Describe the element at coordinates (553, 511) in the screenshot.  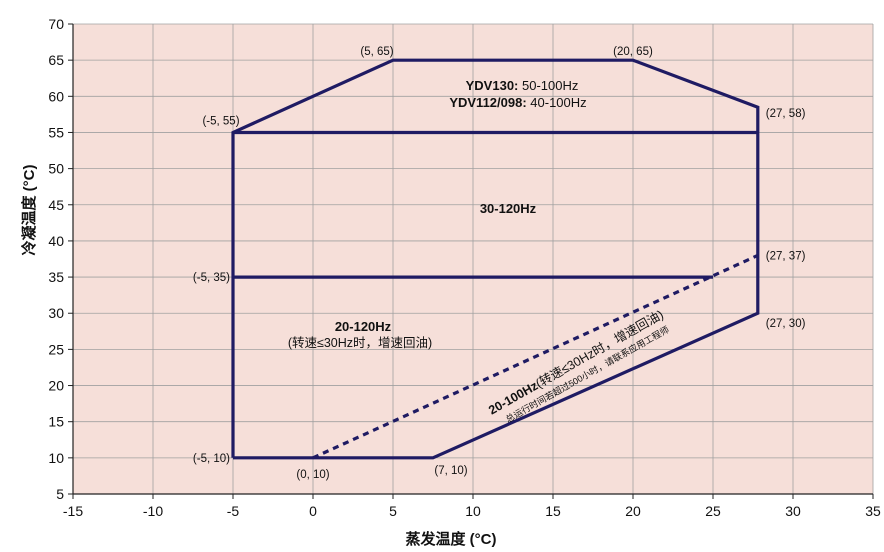
I see `x-tick-label: 15` at that location.